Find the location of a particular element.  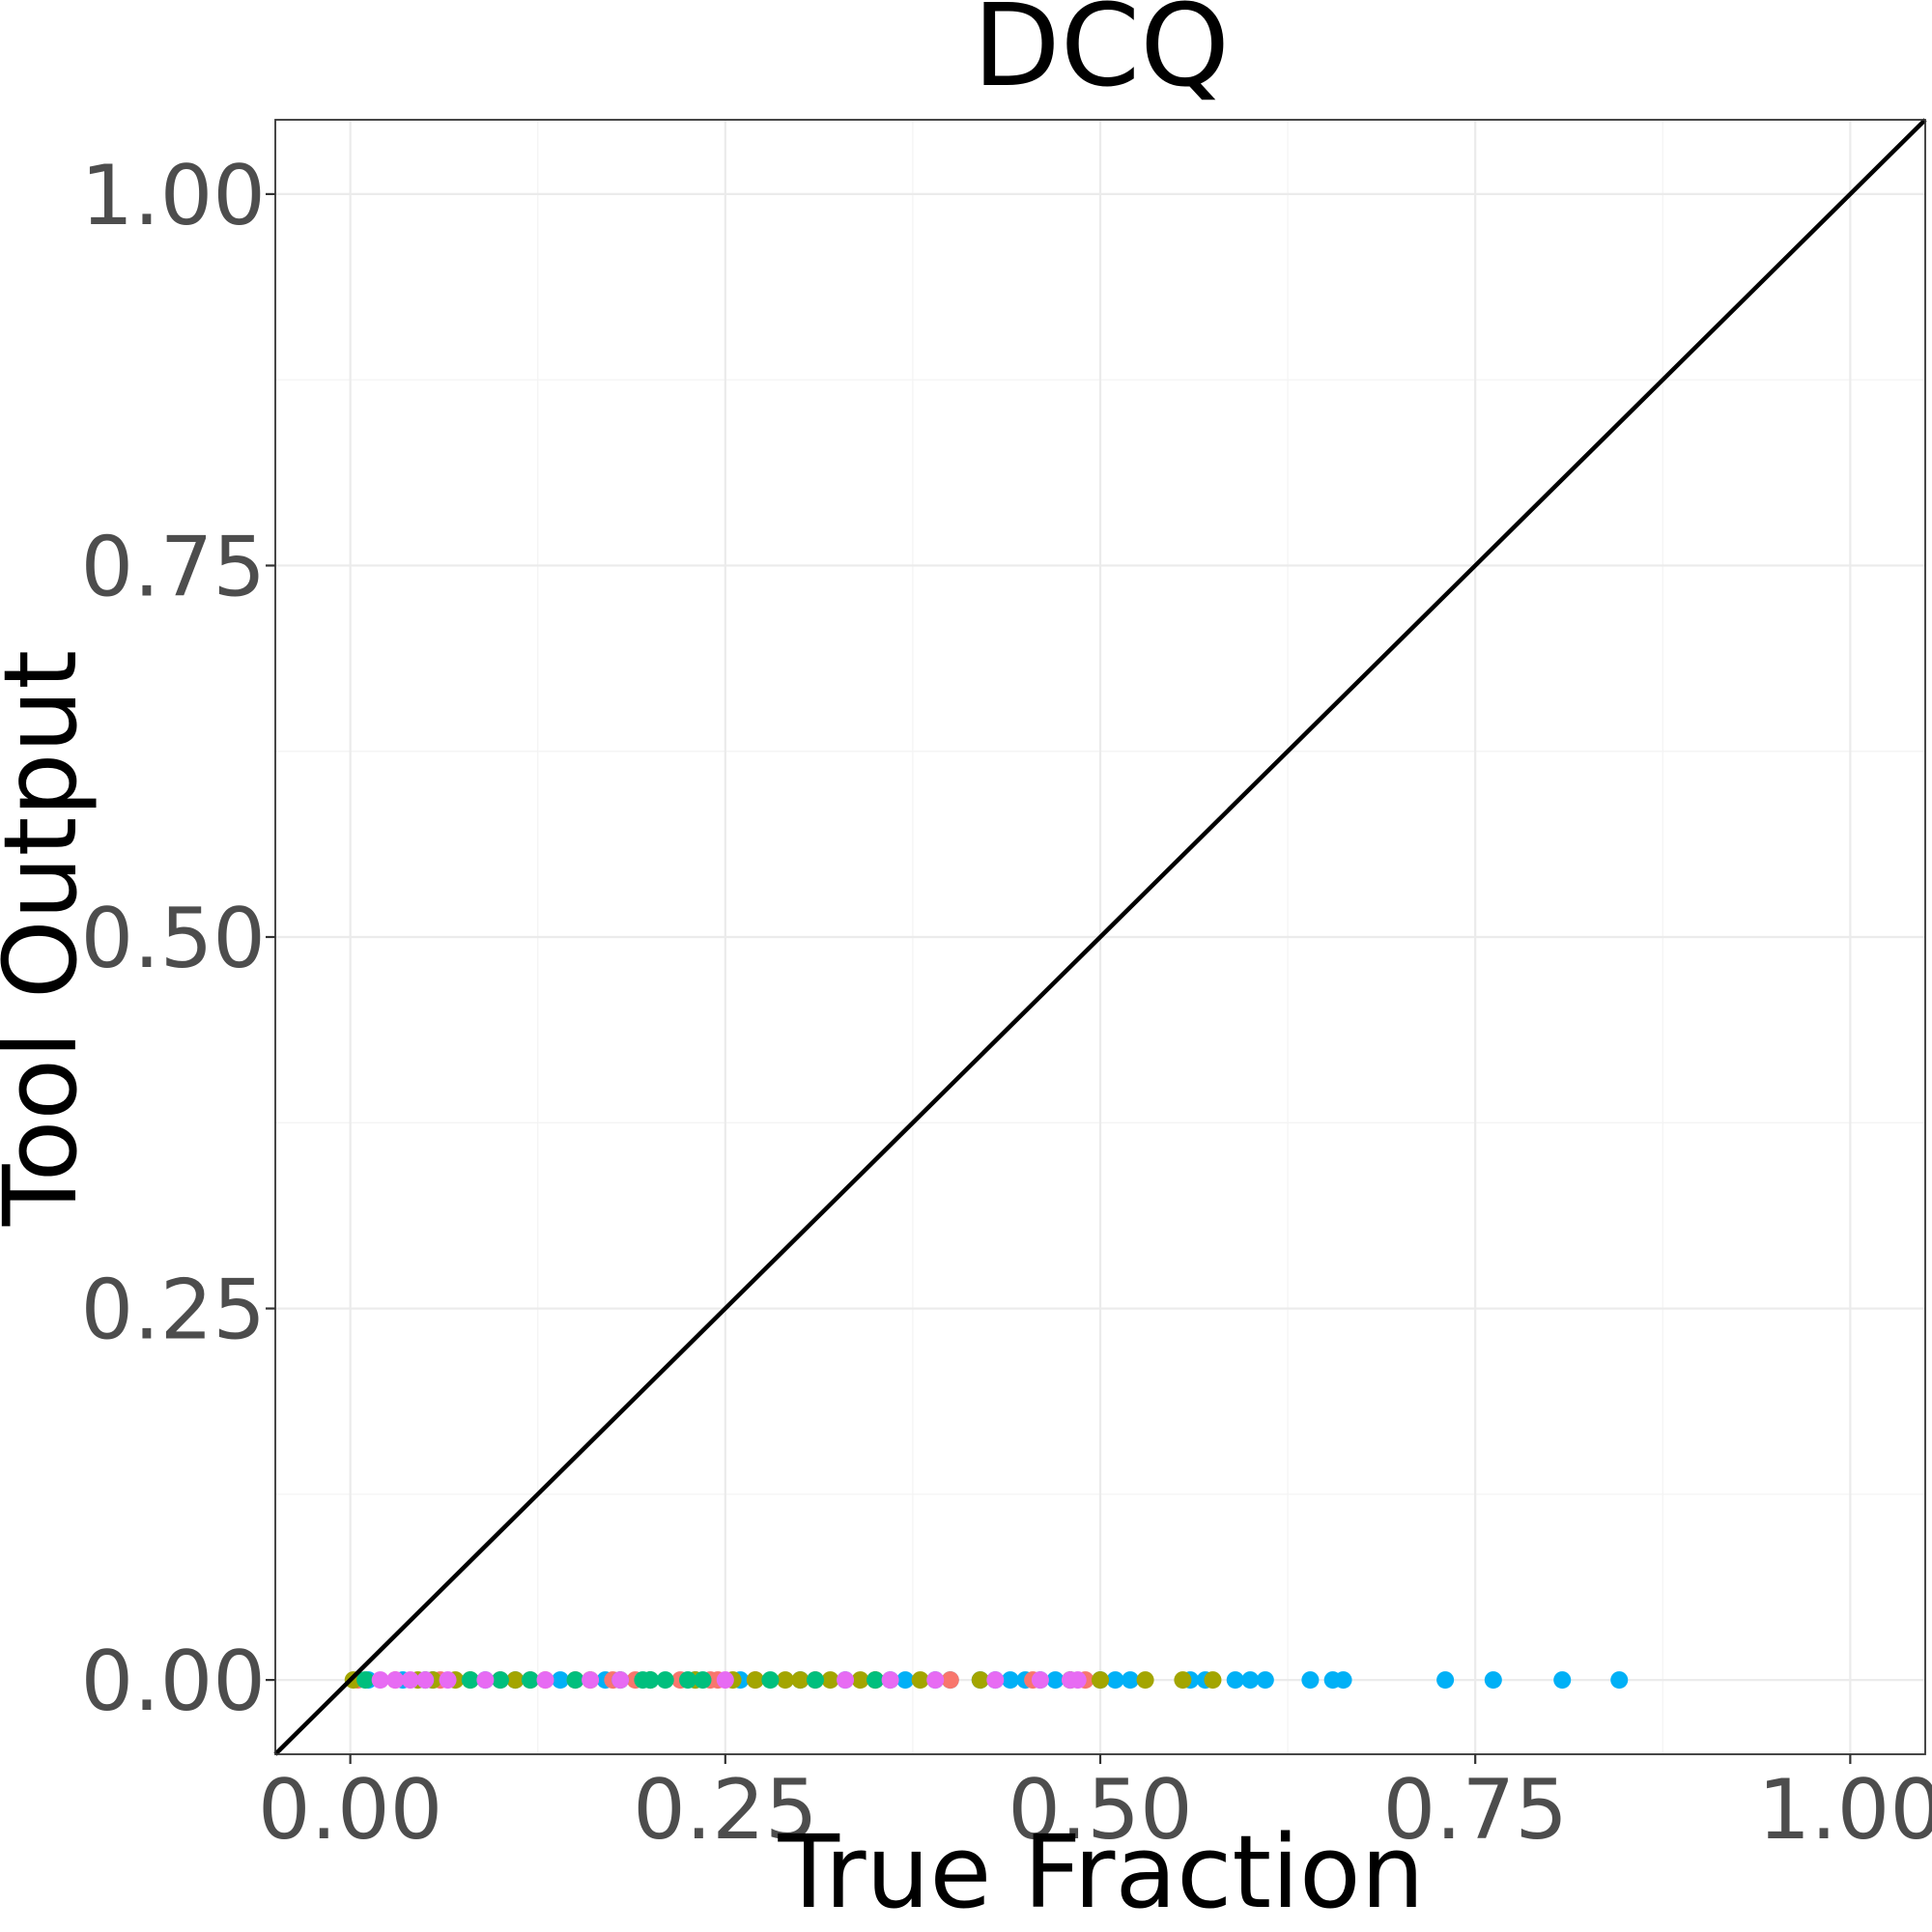

x-tick-label: 0.75 is located at coordinates (1474, 1810).